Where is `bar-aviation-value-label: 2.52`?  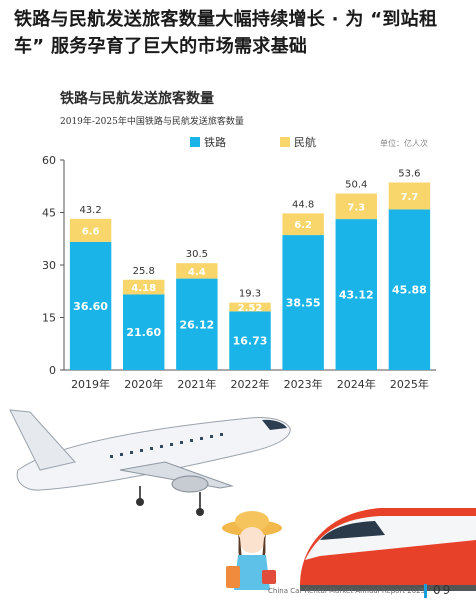
bar-aviation-value-label: 2.52 is located at coordinates (250, 308).